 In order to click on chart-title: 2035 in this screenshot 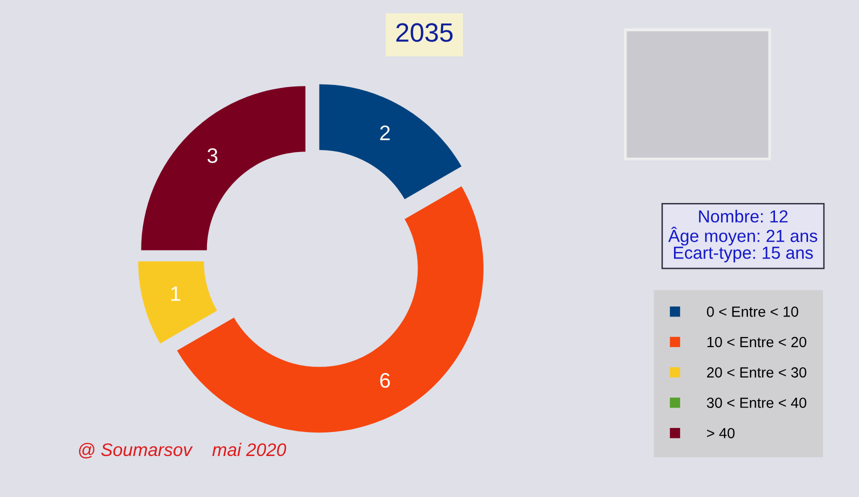, I will do `click(424, 32)`.